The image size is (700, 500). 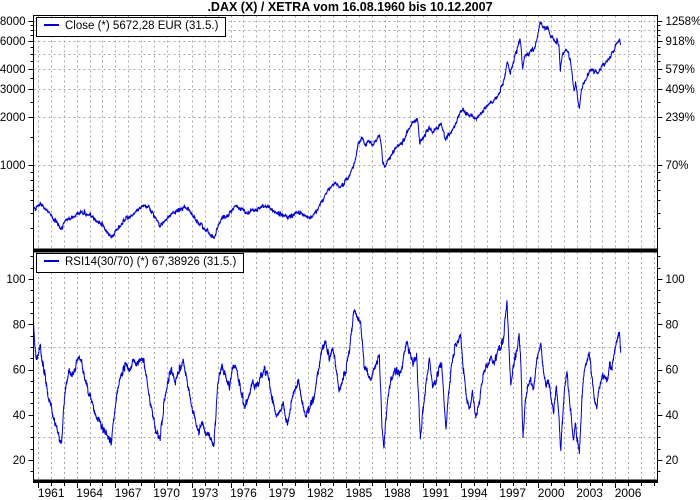 I want to click on year-tick-label: 1985, so click(x=359, y=493).